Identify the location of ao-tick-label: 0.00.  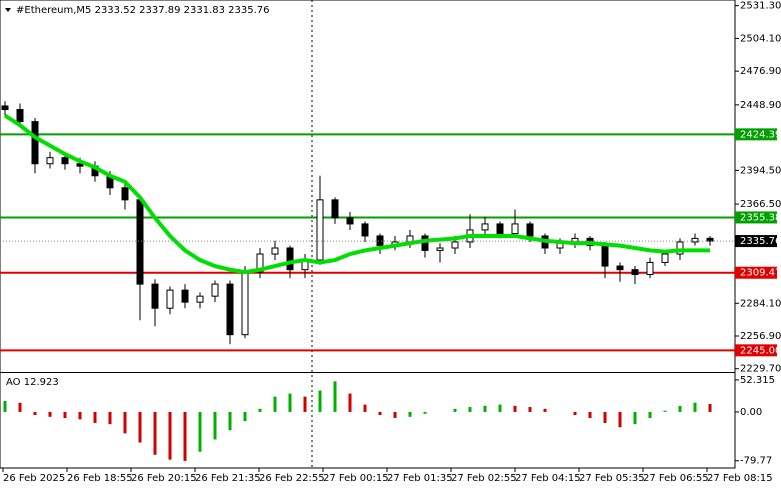
(751, 412).